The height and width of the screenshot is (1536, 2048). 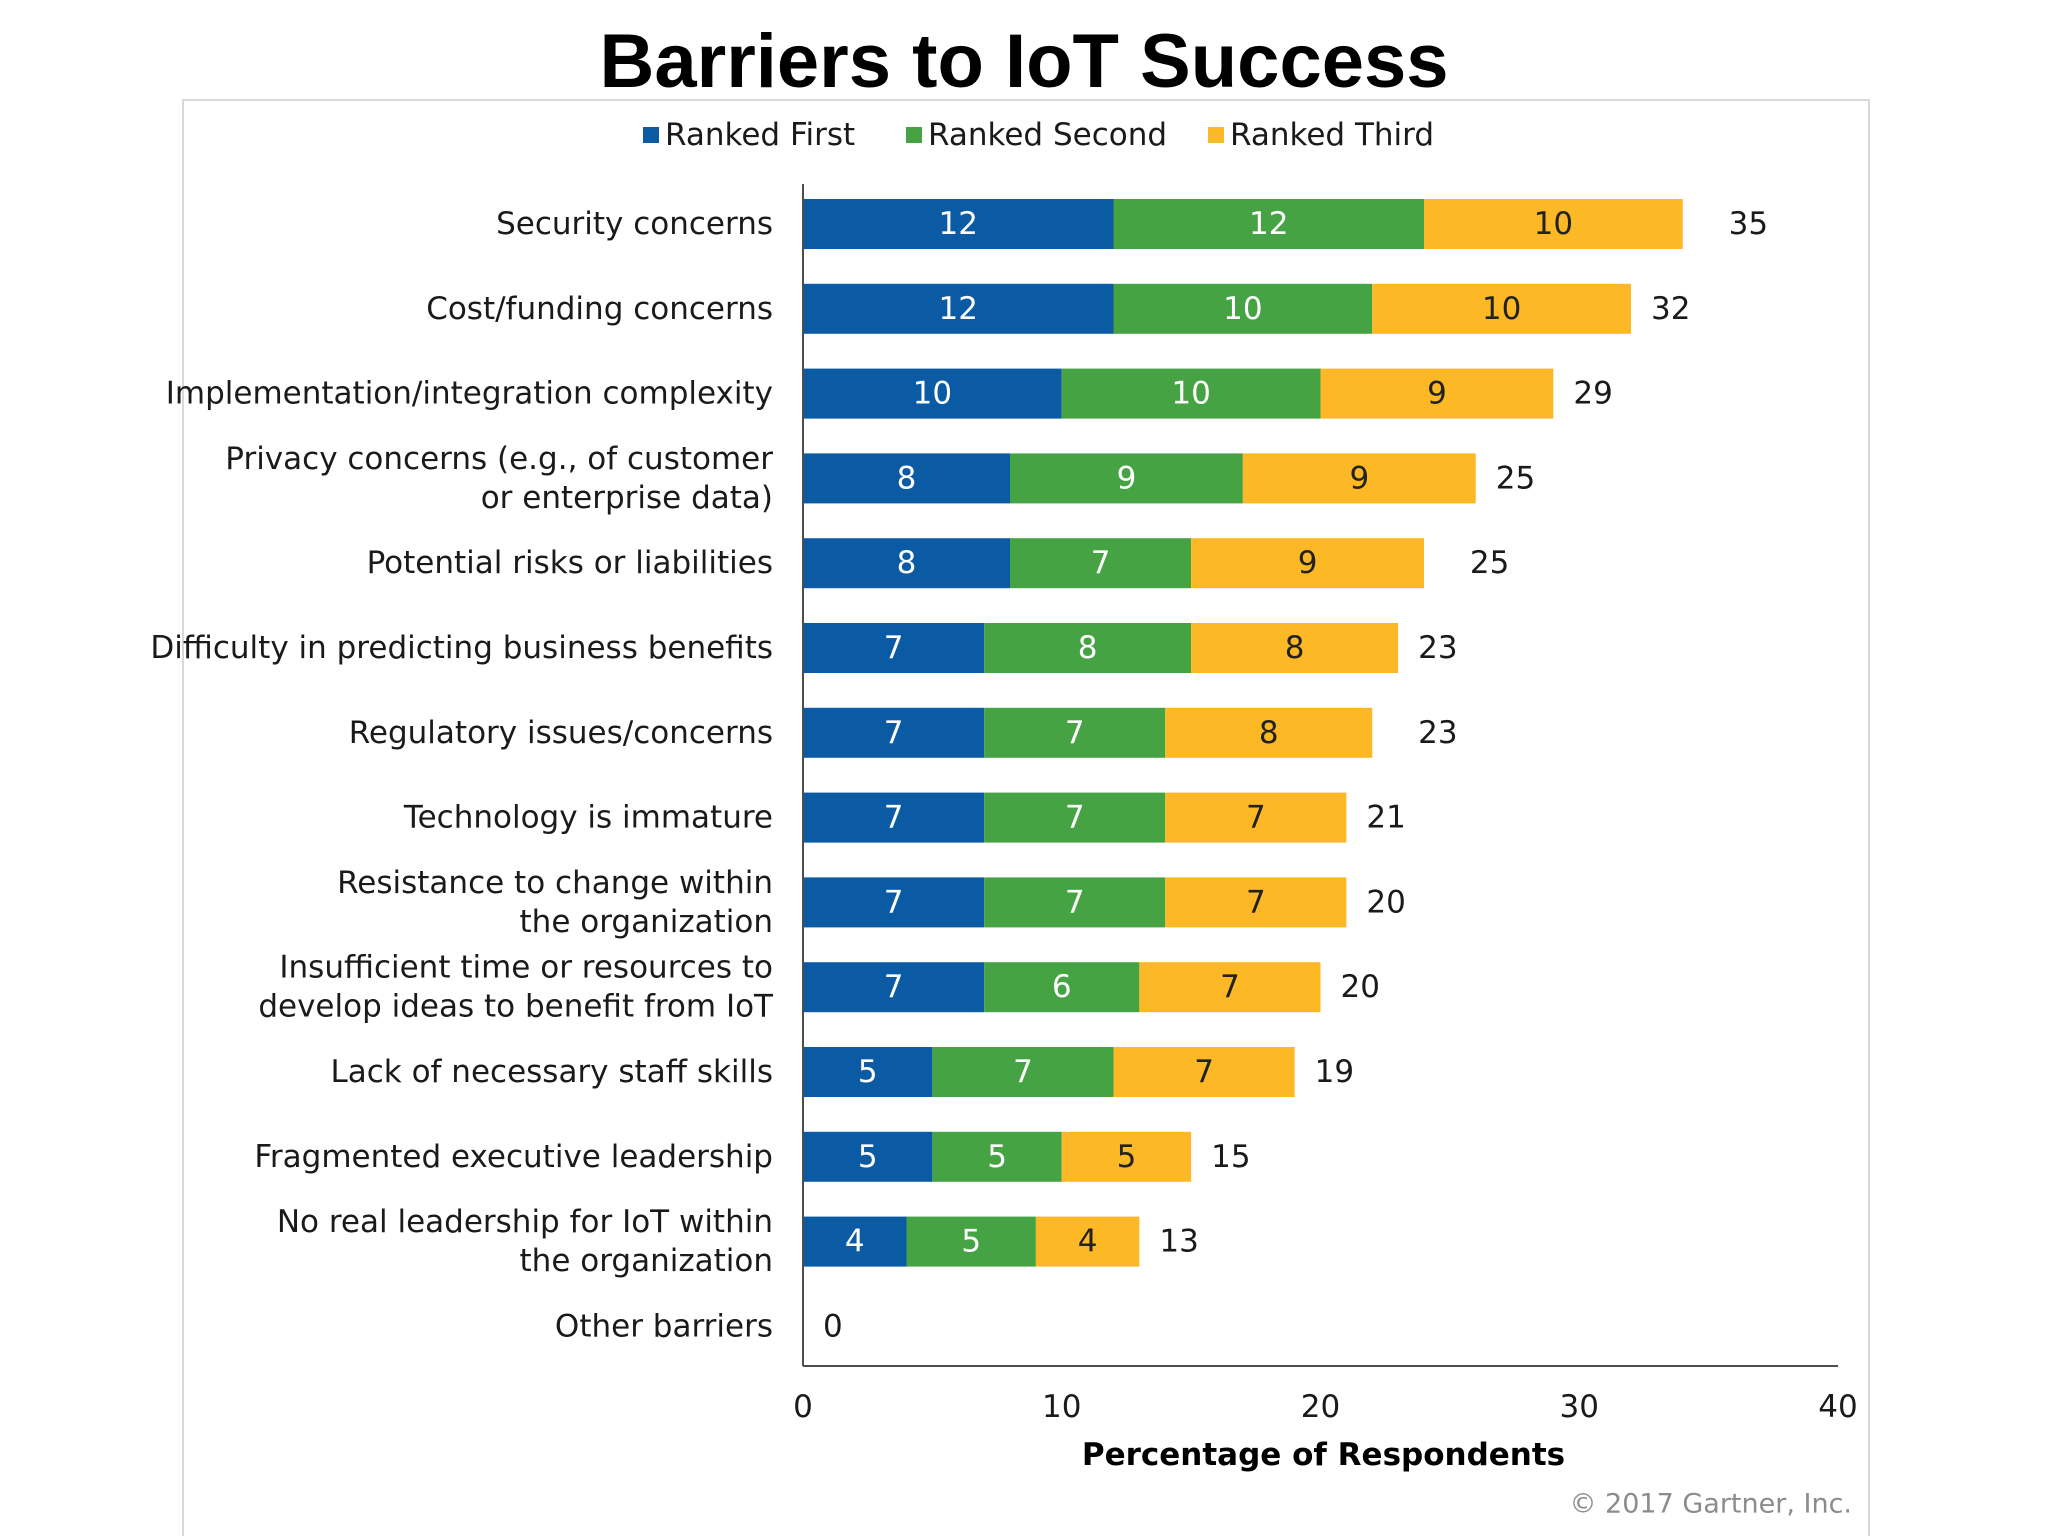 What do you see at coordinates (570, 563) in the screenshot?
I see `category-label: Potential risks or liabilities` at bounding box center [570, 563].